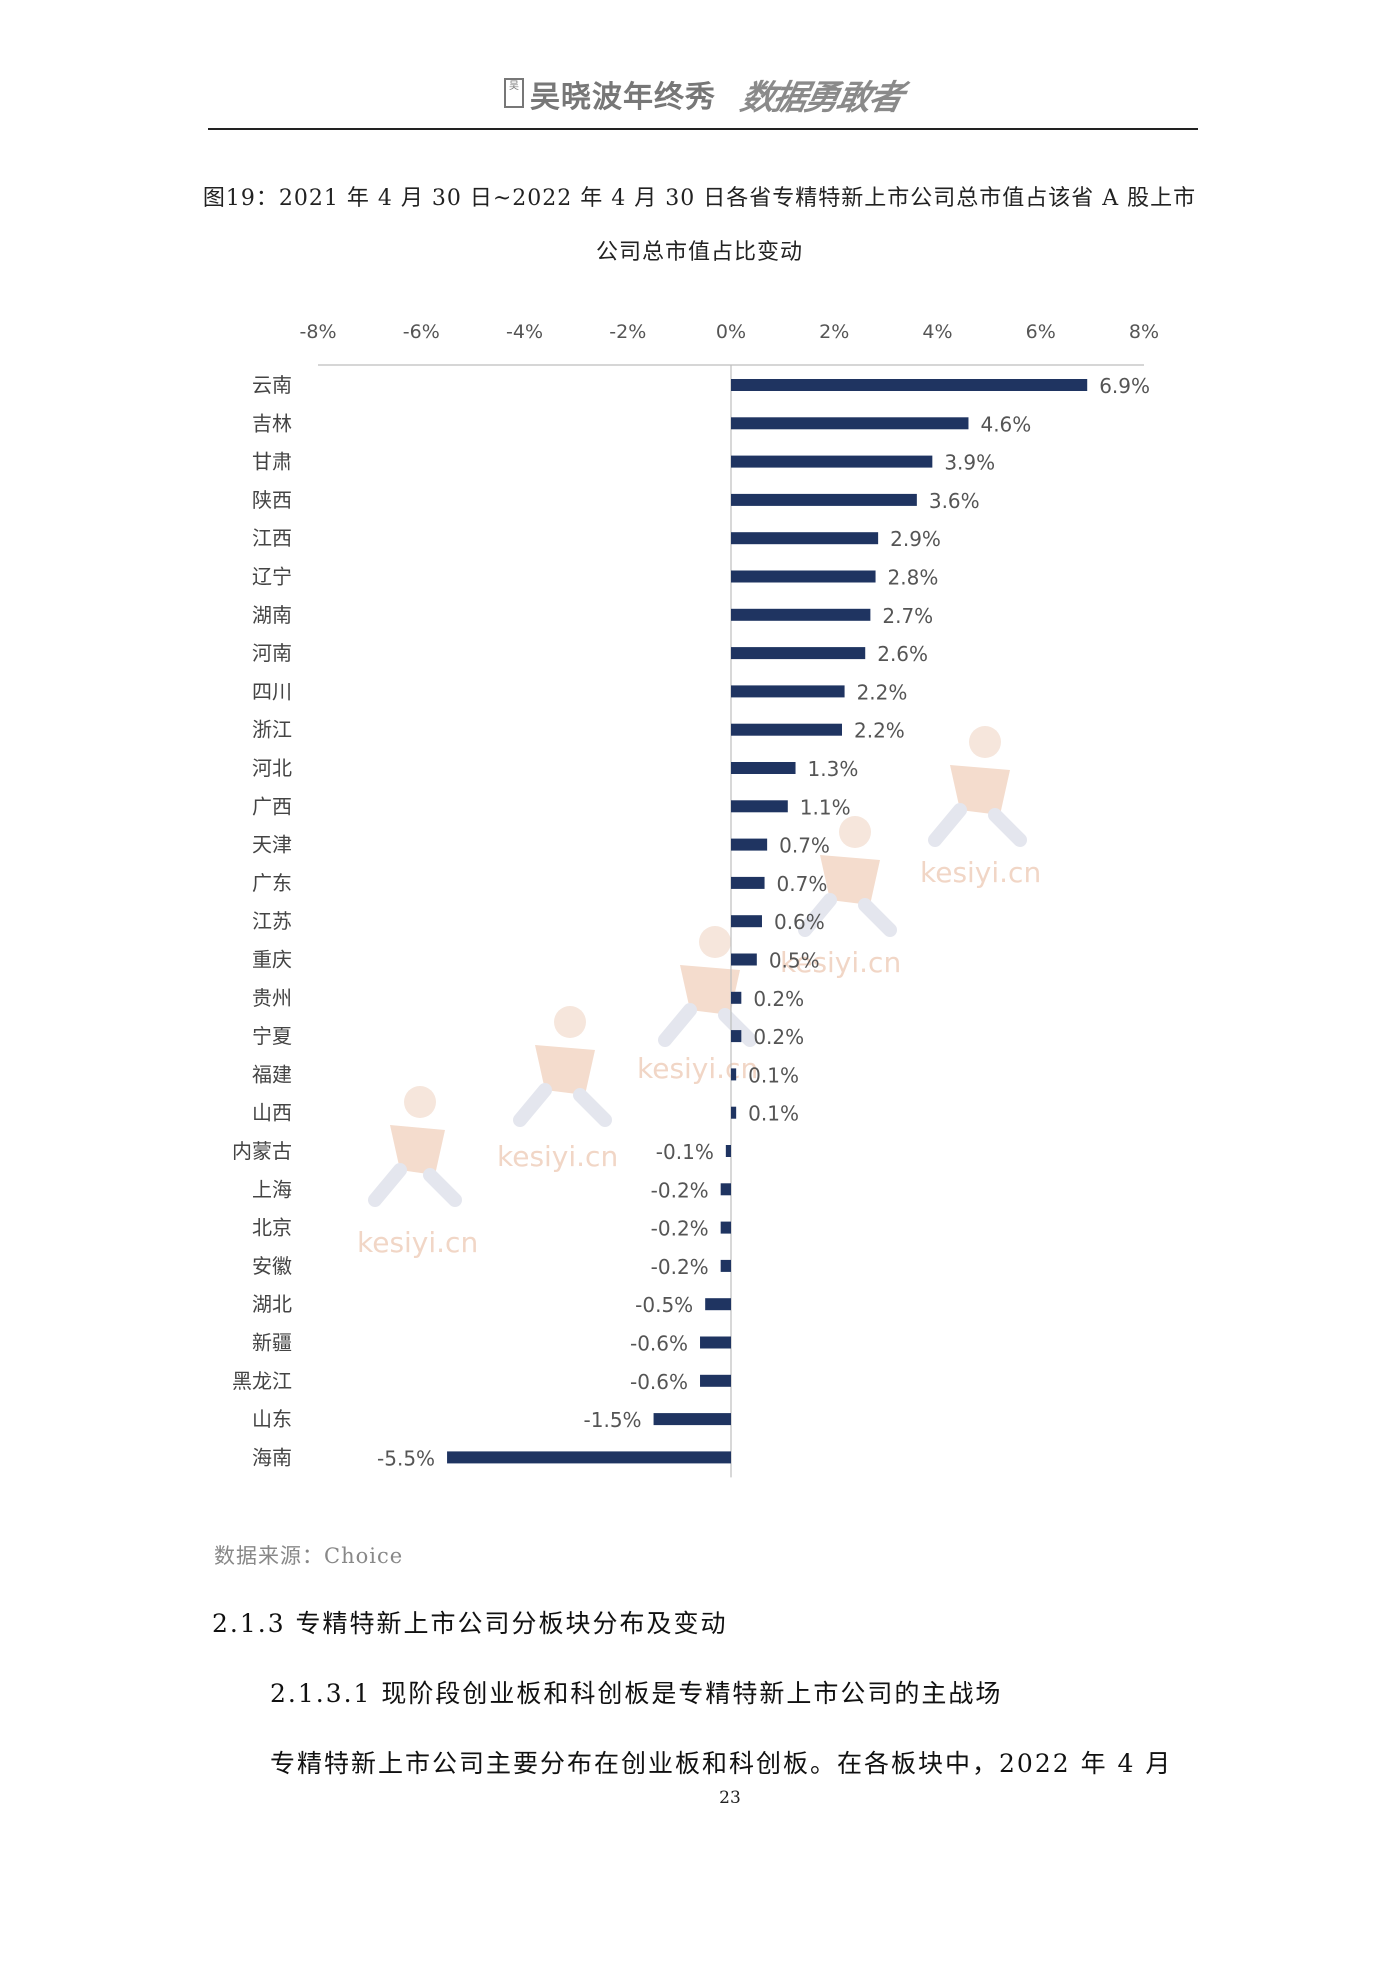 The height and width of the screenshot is (1979, 1399). Describe the element at coordinates (272, 1228) in the screenshot. I see `category-label: 北京` at that location.